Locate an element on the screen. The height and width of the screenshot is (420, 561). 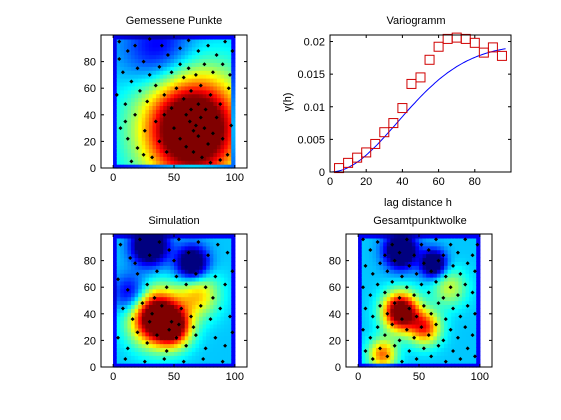
simulation-ytick-label: 0 is located at coordinates (93, 368).